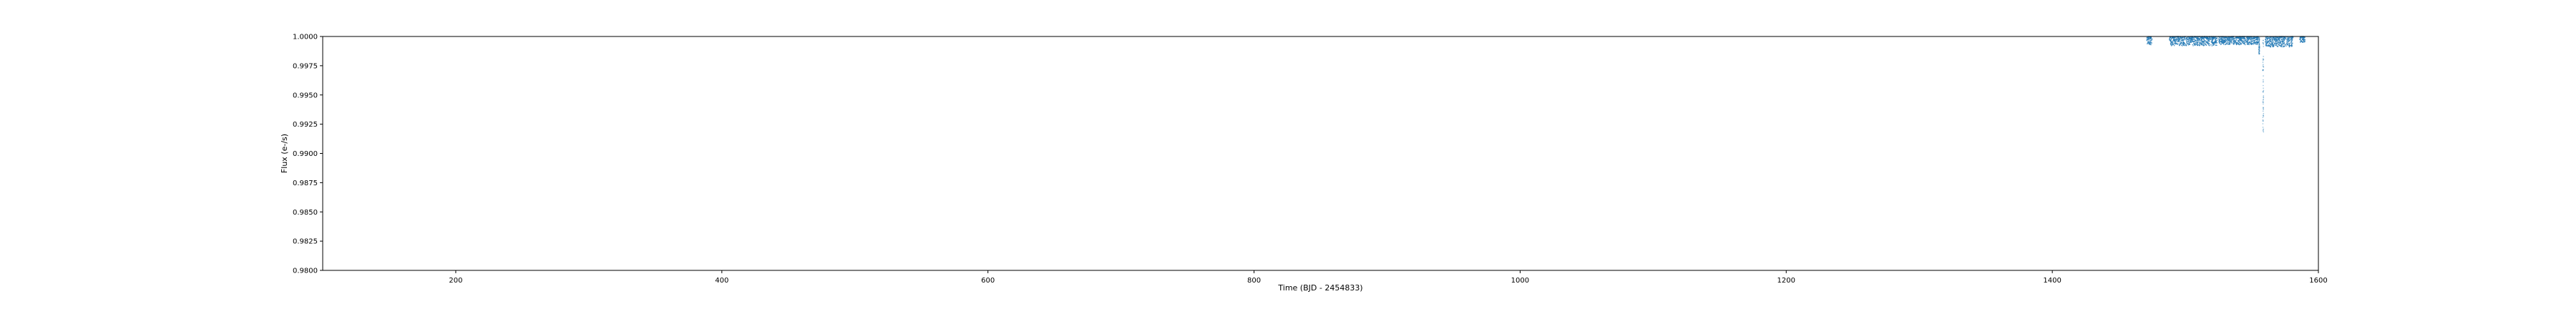 The height and width of the screenshot is (309, 2576). Describe the element at coordinates (1388, 277) in the screenshot. I see `x-axis: 200 400 600 800 1000 1200 1400 1600` at that location.